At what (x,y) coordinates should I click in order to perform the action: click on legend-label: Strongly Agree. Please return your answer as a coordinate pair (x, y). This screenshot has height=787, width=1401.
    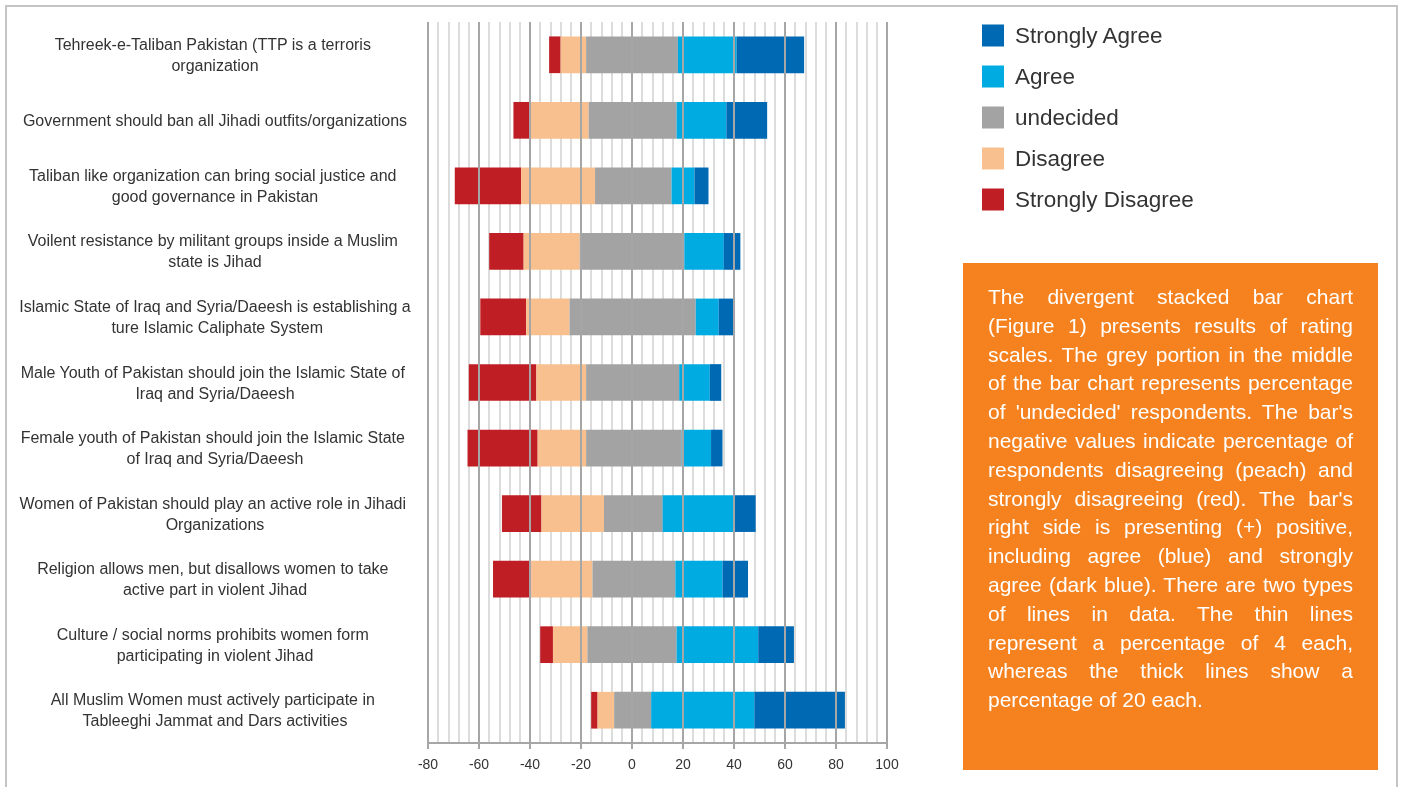
    Looking at the image, I should click on (1089, 35).